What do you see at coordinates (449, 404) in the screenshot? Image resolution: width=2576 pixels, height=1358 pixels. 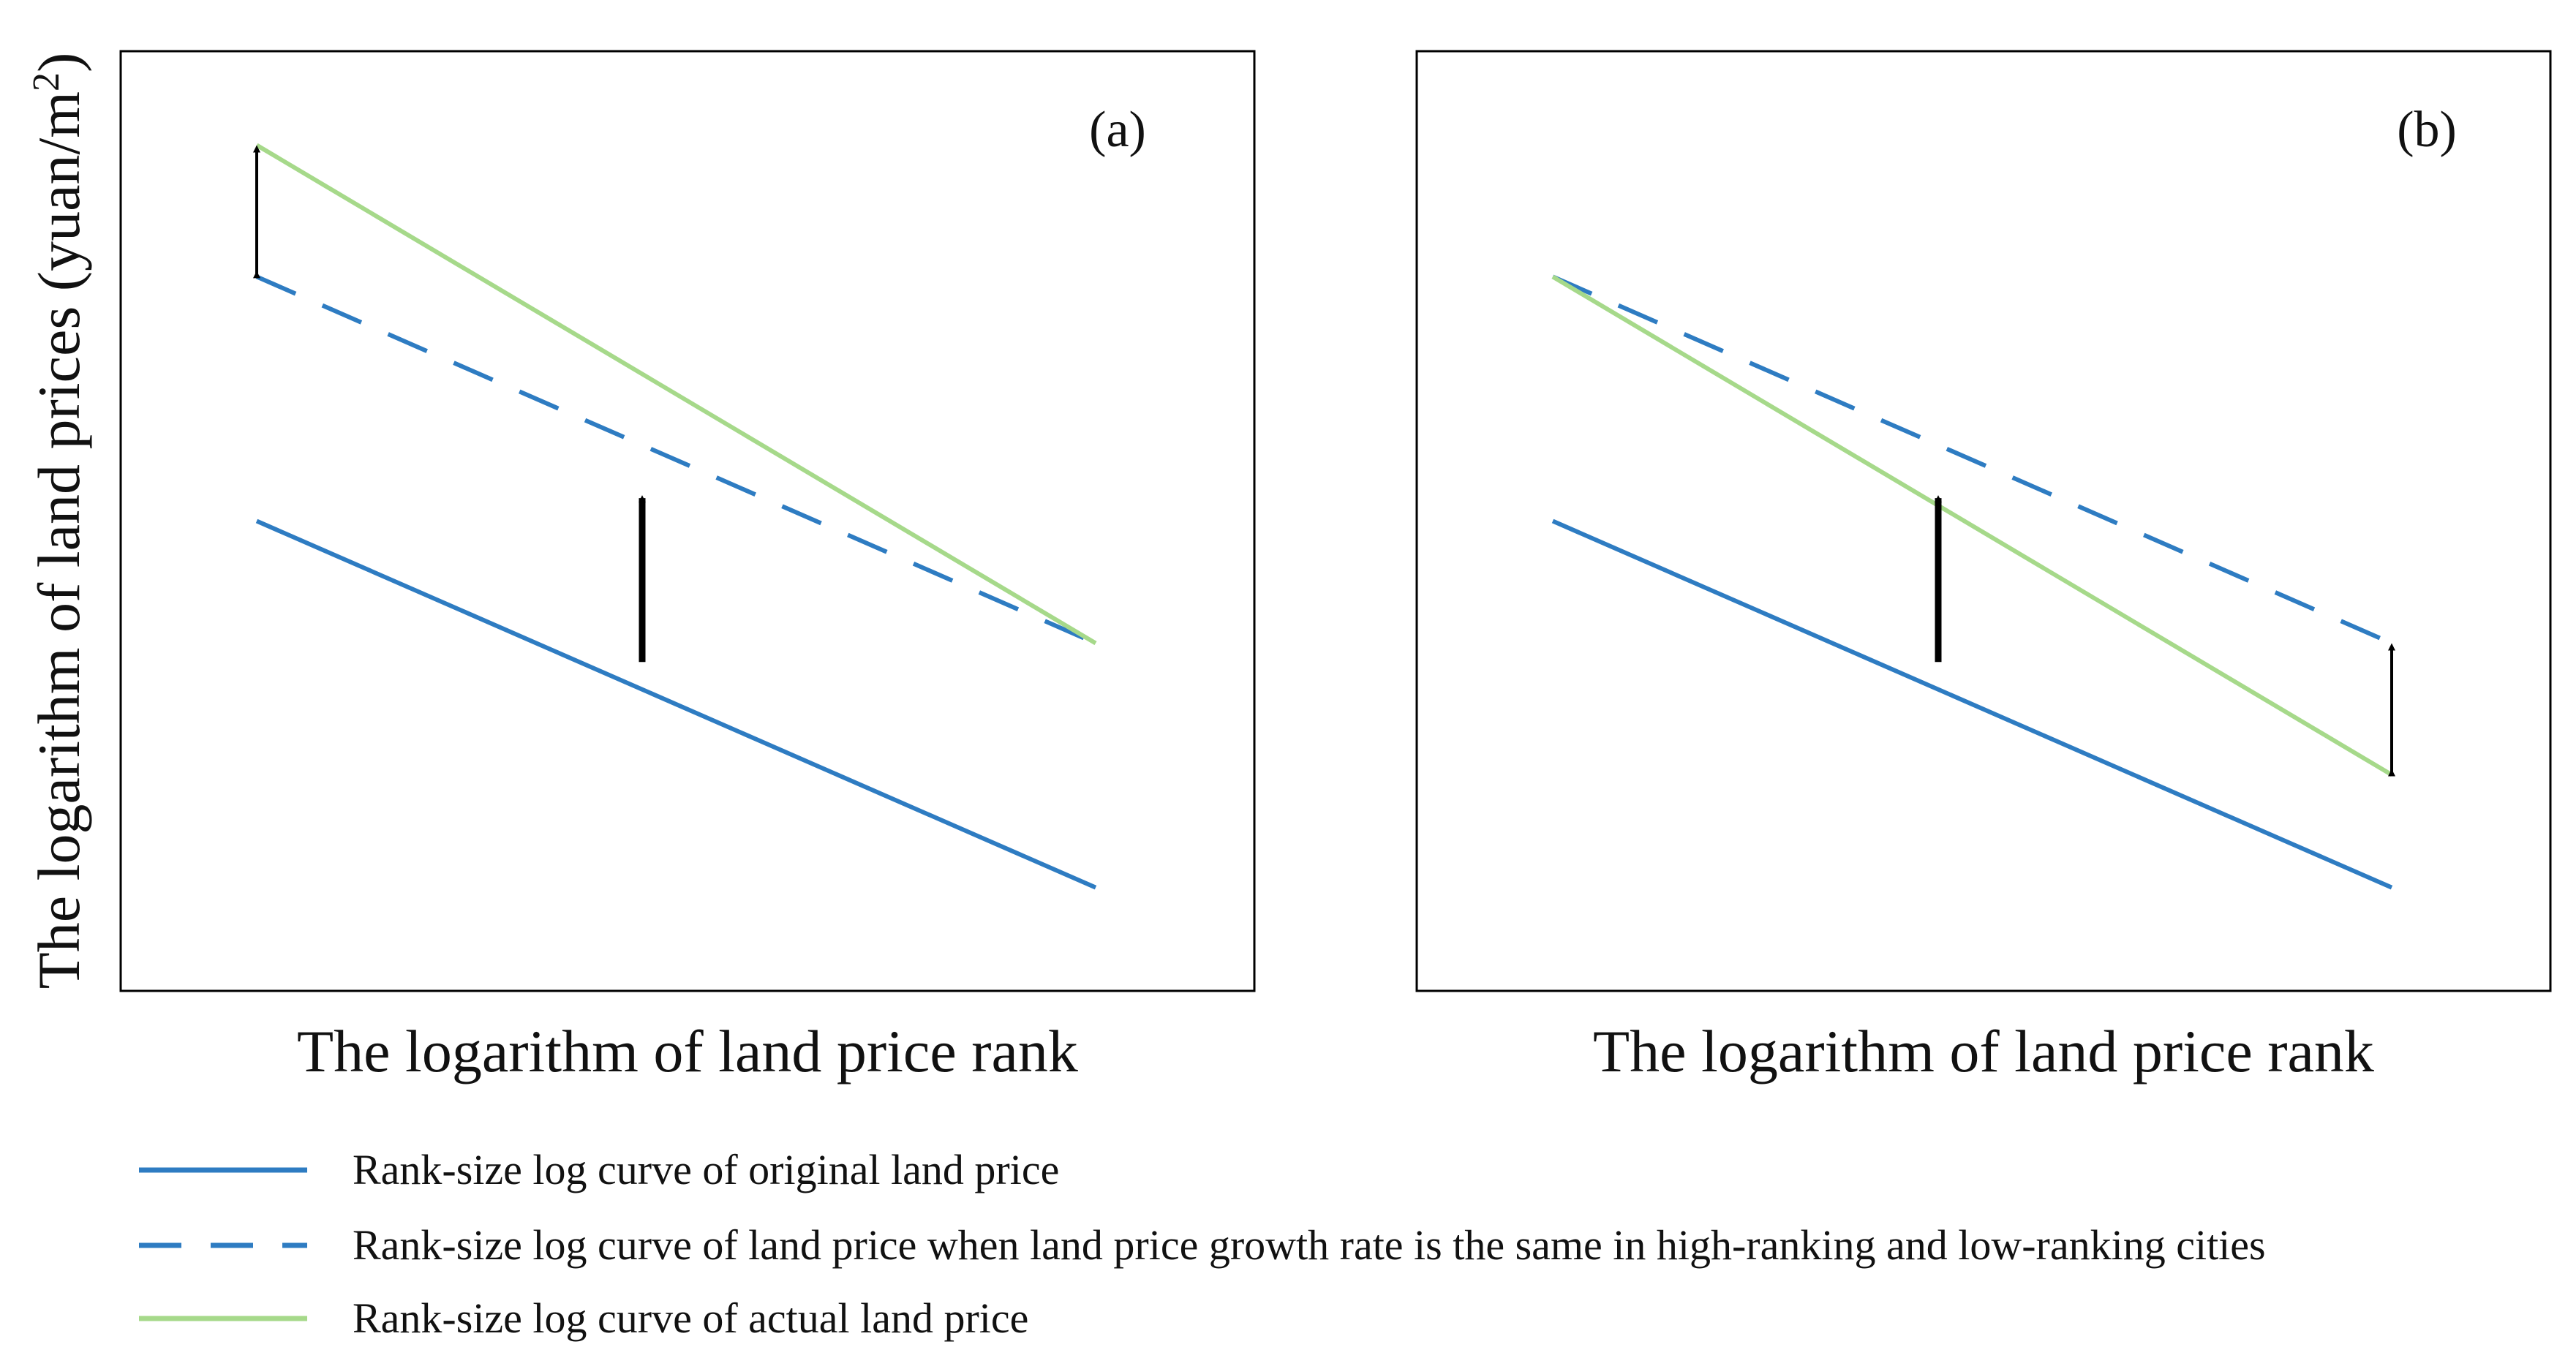 I see `annotation-group-a` at bounding box center [449, 404].